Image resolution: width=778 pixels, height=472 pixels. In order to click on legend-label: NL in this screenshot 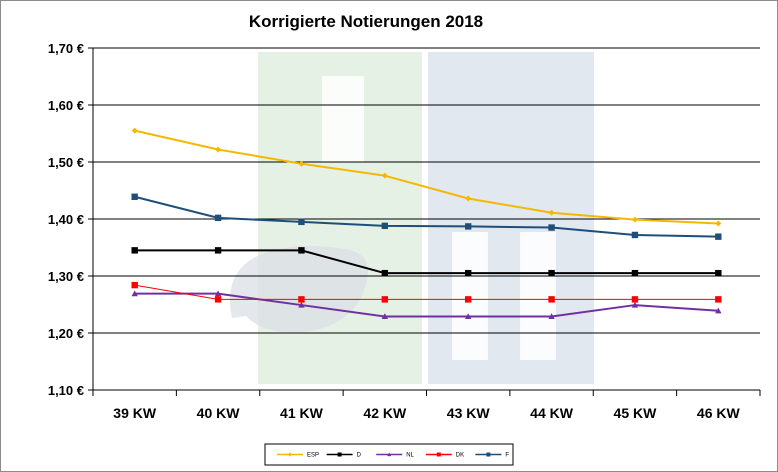, I will do `click(410, 456)`.